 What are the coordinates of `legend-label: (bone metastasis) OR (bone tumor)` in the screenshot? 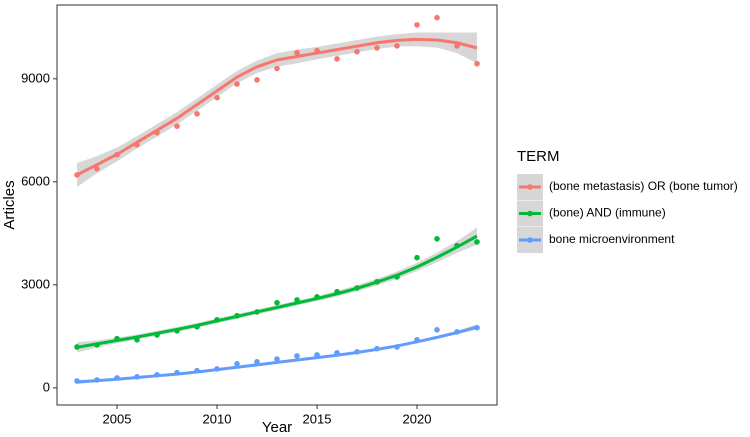 It's located at (643, 186).